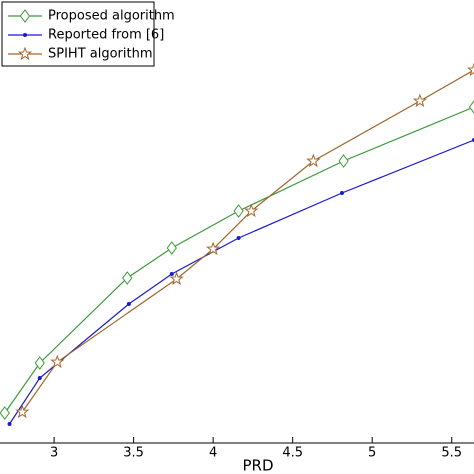 The image size is (474, 474). Describe the element at coordinates (133, 453) in the screenshot. I see `x-tick-label: 3.5` at that location.